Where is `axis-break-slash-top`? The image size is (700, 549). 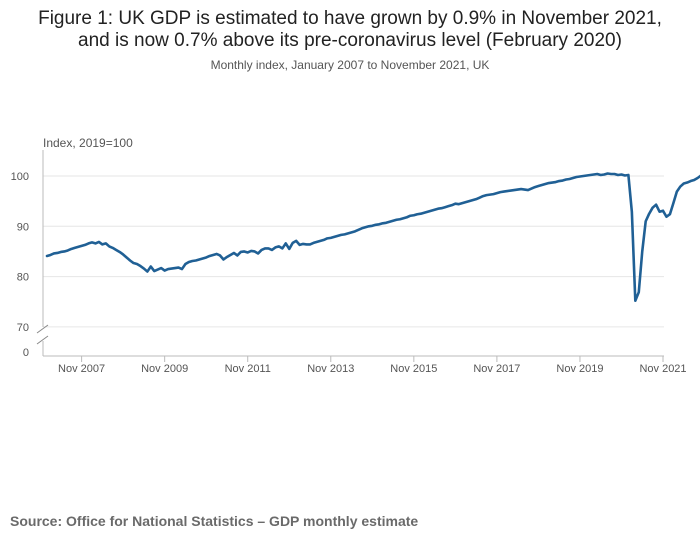 axis-break-slash-top is located at coordinates (42, 329).